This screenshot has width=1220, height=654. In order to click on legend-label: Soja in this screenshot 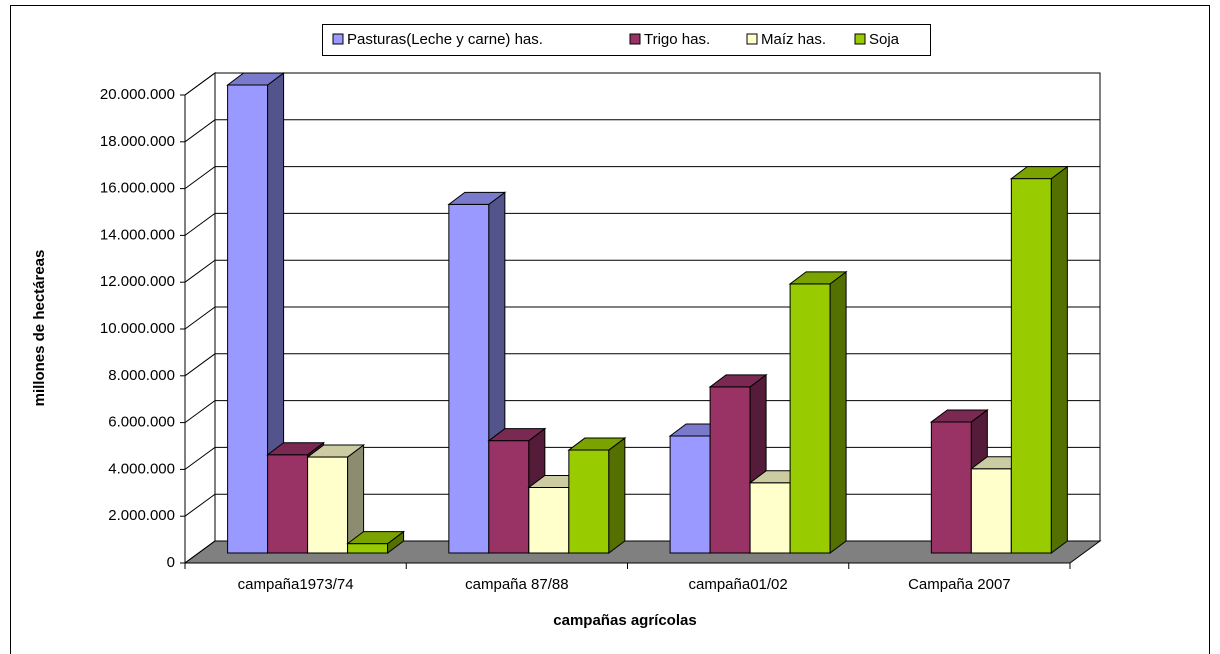, I will do `click(884, 39)`.